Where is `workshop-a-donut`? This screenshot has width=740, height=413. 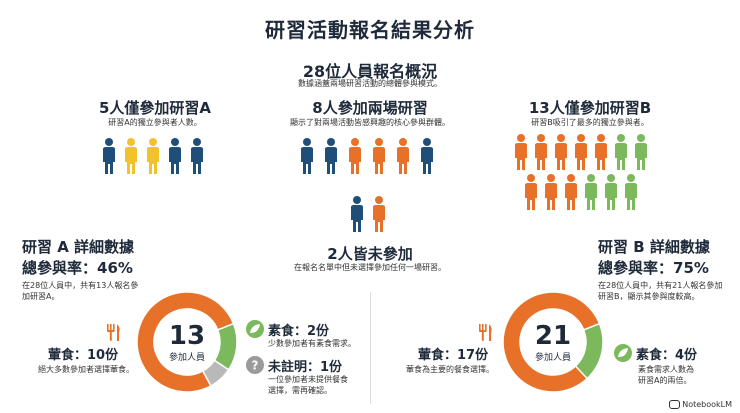
workshop-a-donut is located at coordinates (187, 342).